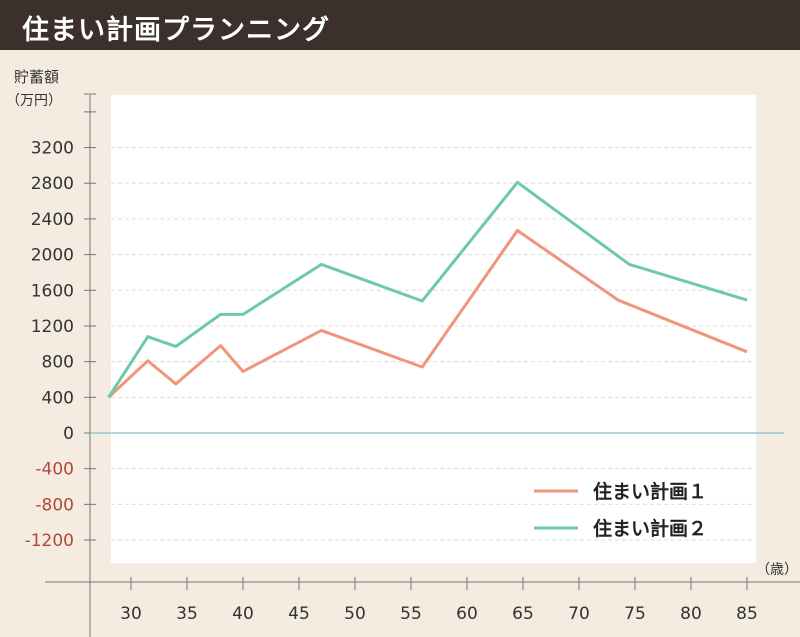  I want to click on legend-label-1: 住まい計画１, so click(650, 491).